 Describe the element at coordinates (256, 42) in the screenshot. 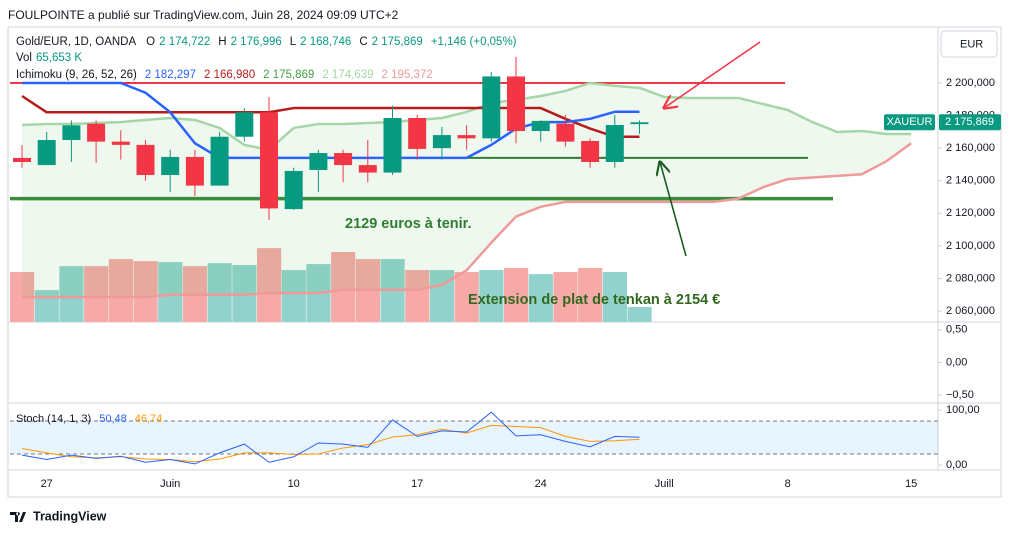

I see `ohlc-value: 2 176,996` at that location.